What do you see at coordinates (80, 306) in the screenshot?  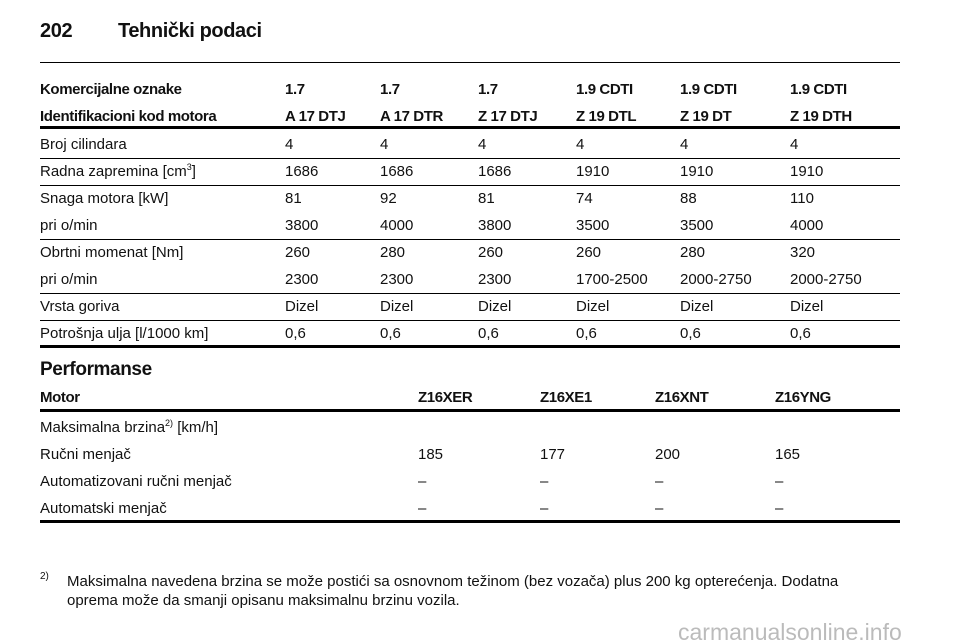 I see `row-label: Vrsta goriva` at bounding box center [80, 306].